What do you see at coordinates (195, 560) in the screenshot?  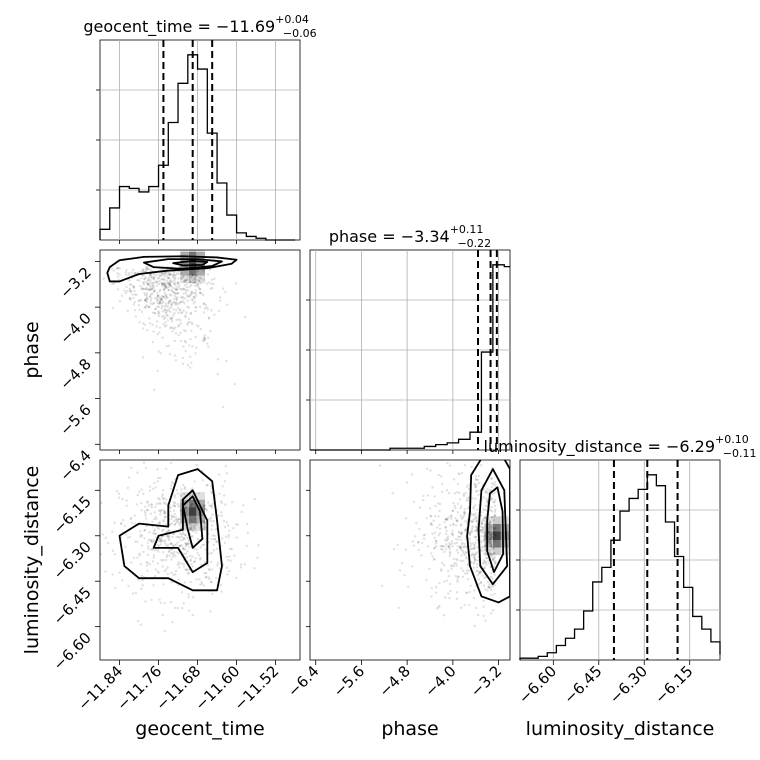 I see `scatter-panel-geocent_time-luminosity_distance` at bounding box center [195, 560].